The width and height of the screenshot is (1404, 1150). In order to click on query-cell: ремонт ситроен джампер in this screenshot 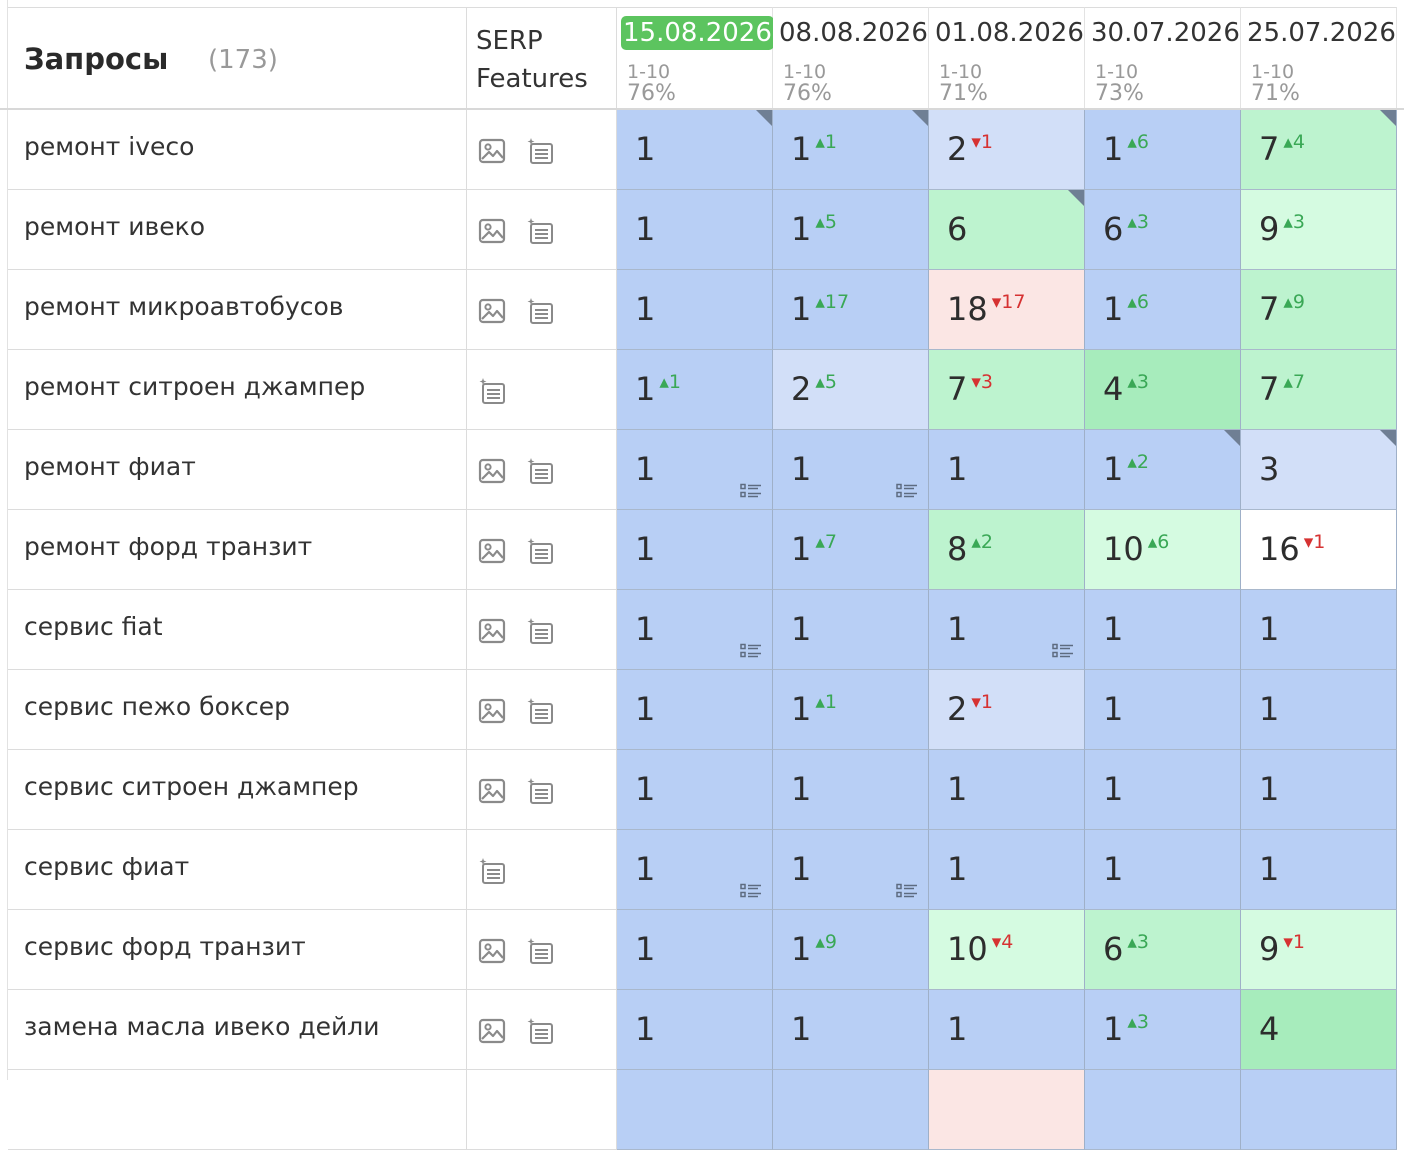, I will do `click(237, 390)`.